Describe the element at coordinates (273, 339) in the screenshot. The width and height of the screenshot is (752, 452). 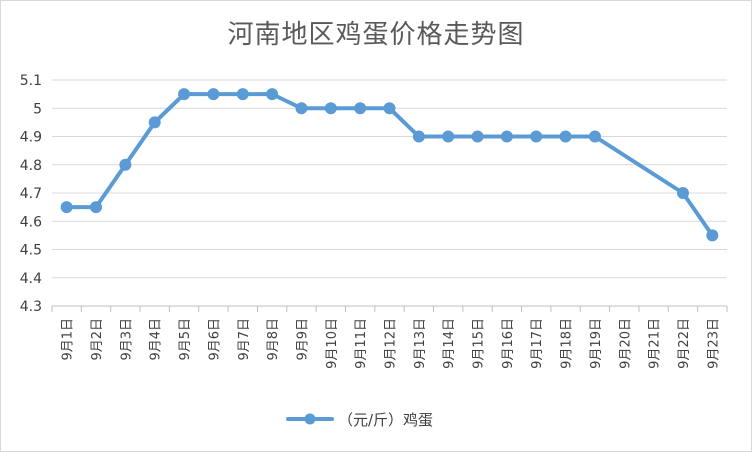
I see `x-tick-label: 9月8日` at that location.